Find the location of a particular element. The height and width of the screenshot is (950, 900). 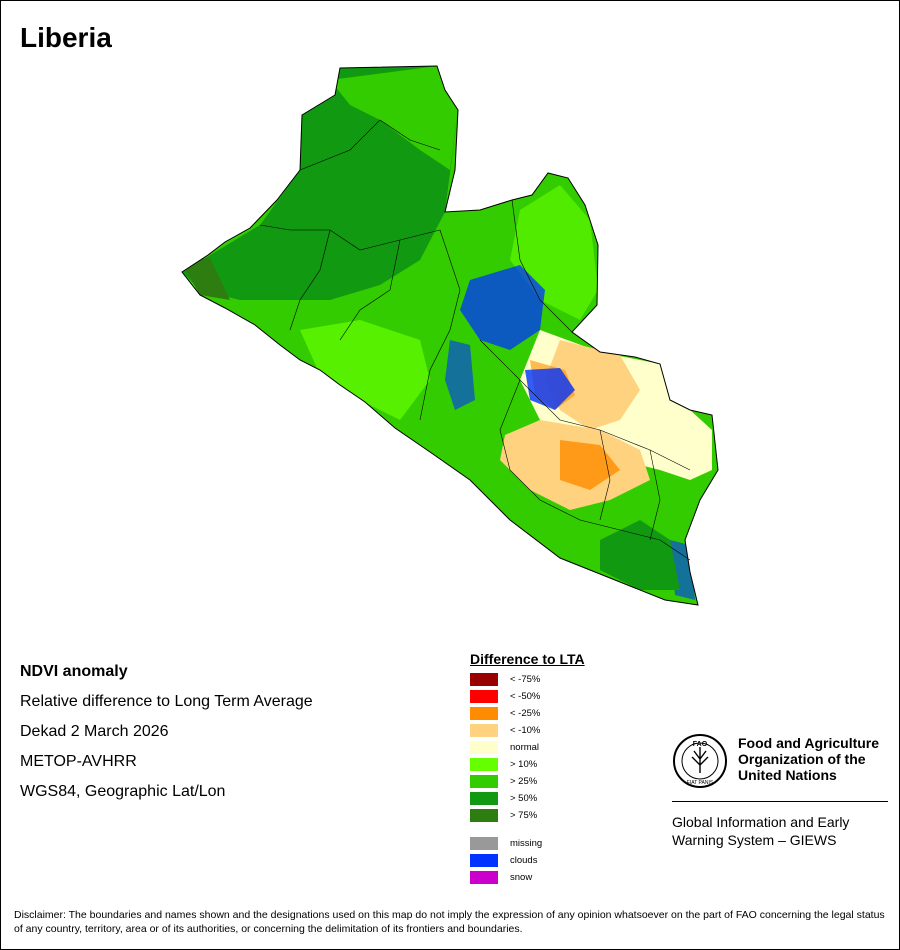

legend-label: < -75% is located at coordinates (525, 679).